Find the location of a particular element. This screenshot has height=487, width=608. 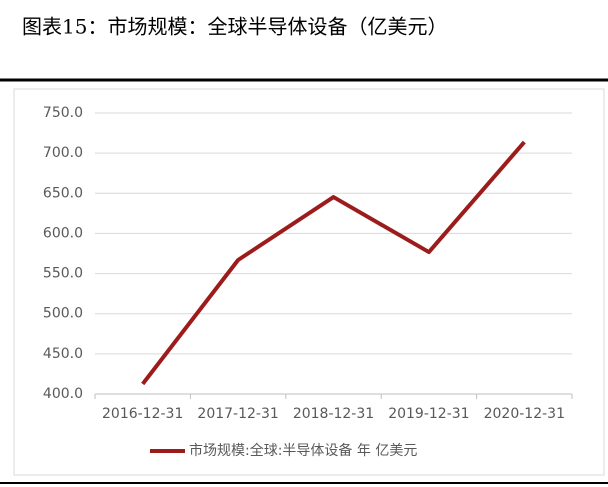

x-tick-label: 2018-12-31 is located at coordinates (333, 414).